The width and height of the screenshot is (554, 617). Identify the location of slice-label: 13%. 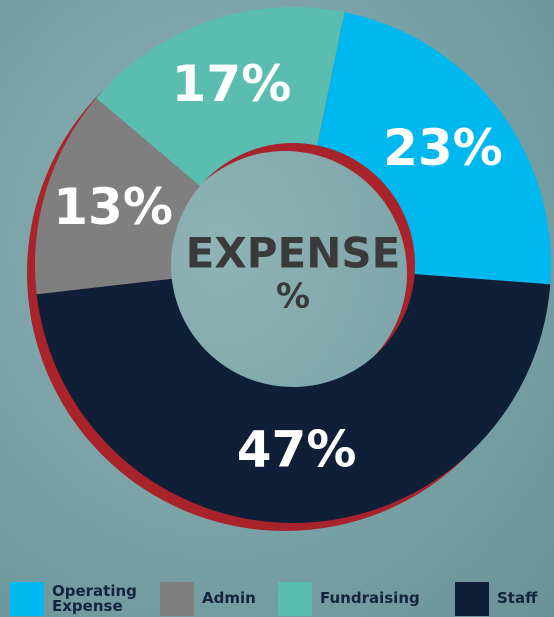
(113, 207).